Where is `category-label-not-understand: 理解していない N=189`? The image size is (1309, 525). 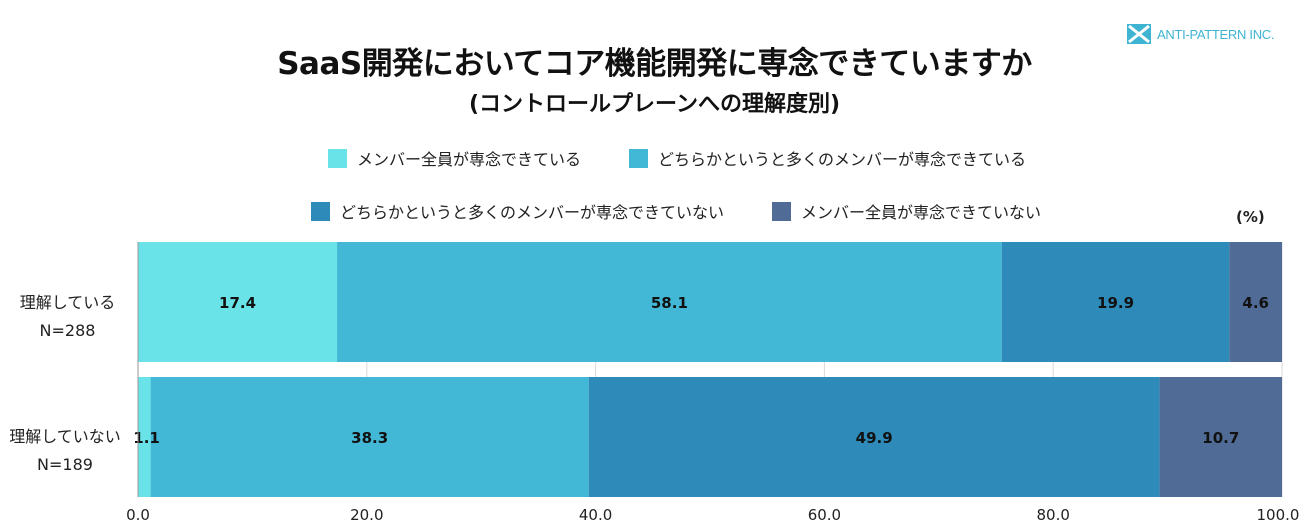 category-label-not-understand: 理解していない N=189 is located at coordinates (65, 451).